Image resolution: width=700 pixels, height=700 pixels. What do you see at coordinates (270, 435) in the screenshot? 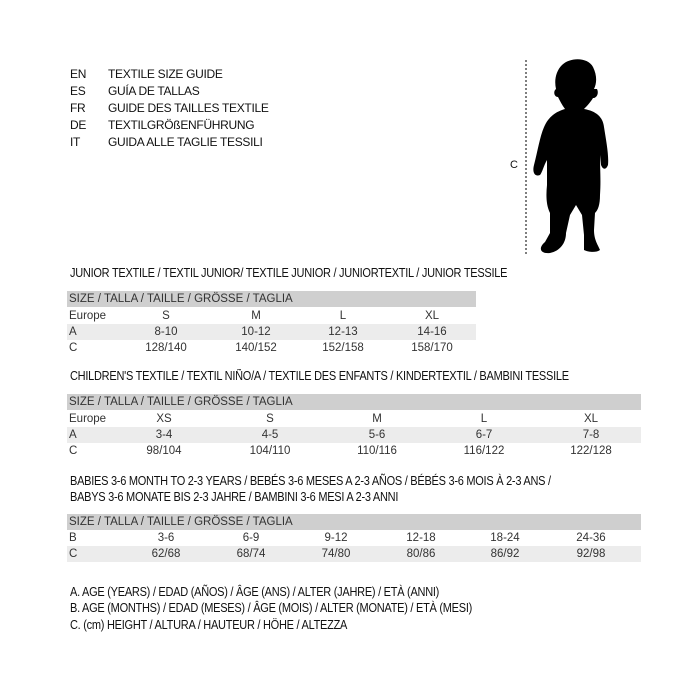
I see `cell: 4-5` at bounding box center [270, 435].